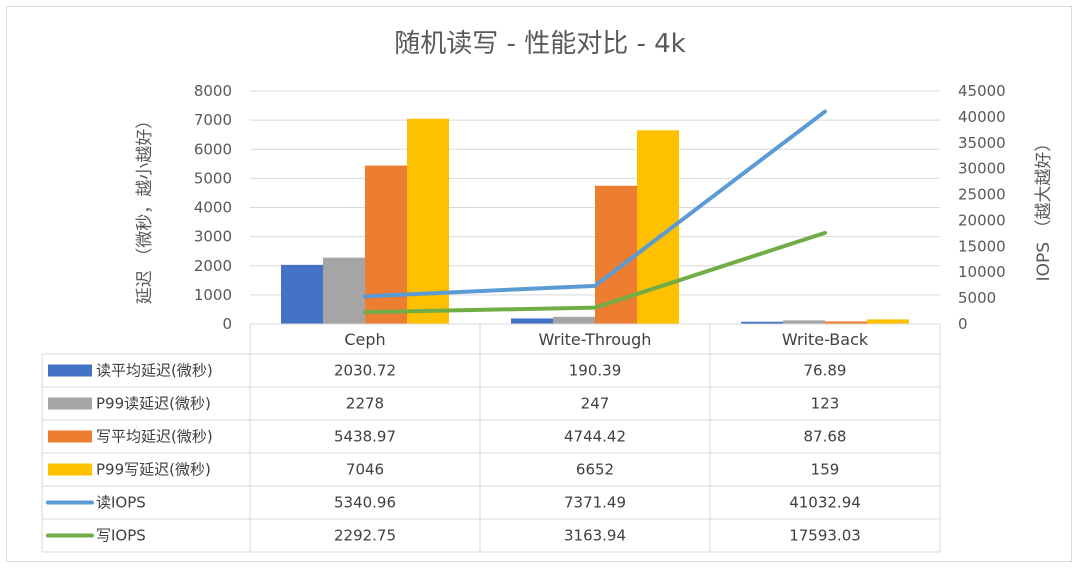  I want to click on y-right-tick-label: 10000, so click(982, 272).